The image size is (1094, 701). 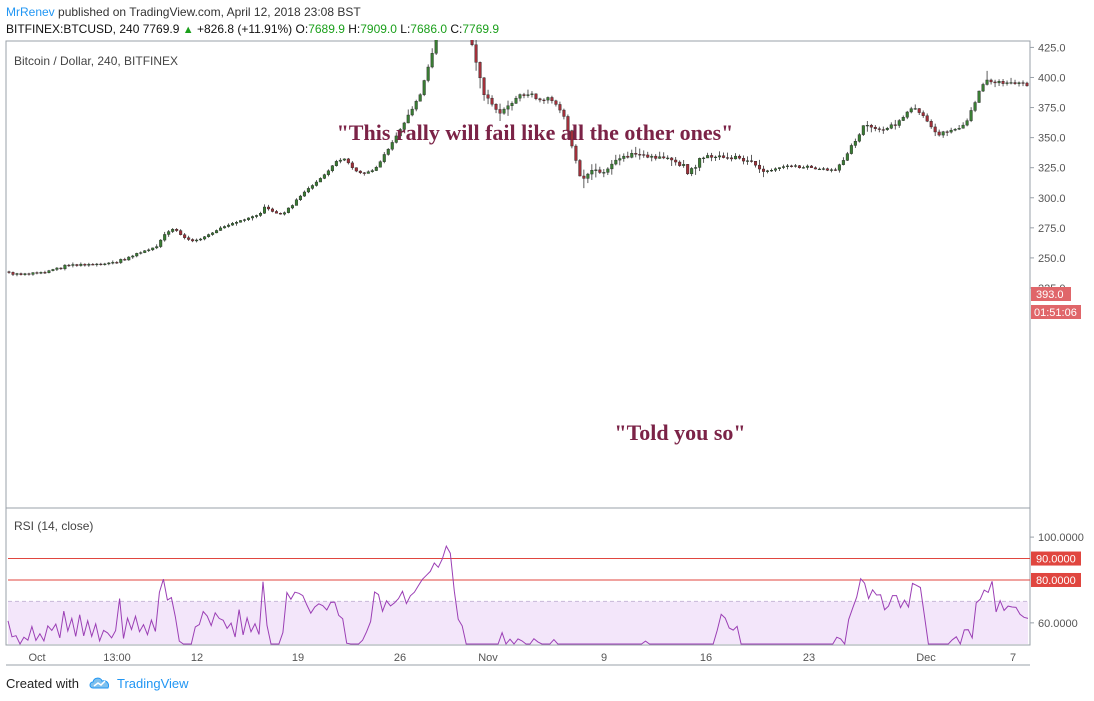 I want to click on author-link: MrRenev, so click(x=30, y=12).